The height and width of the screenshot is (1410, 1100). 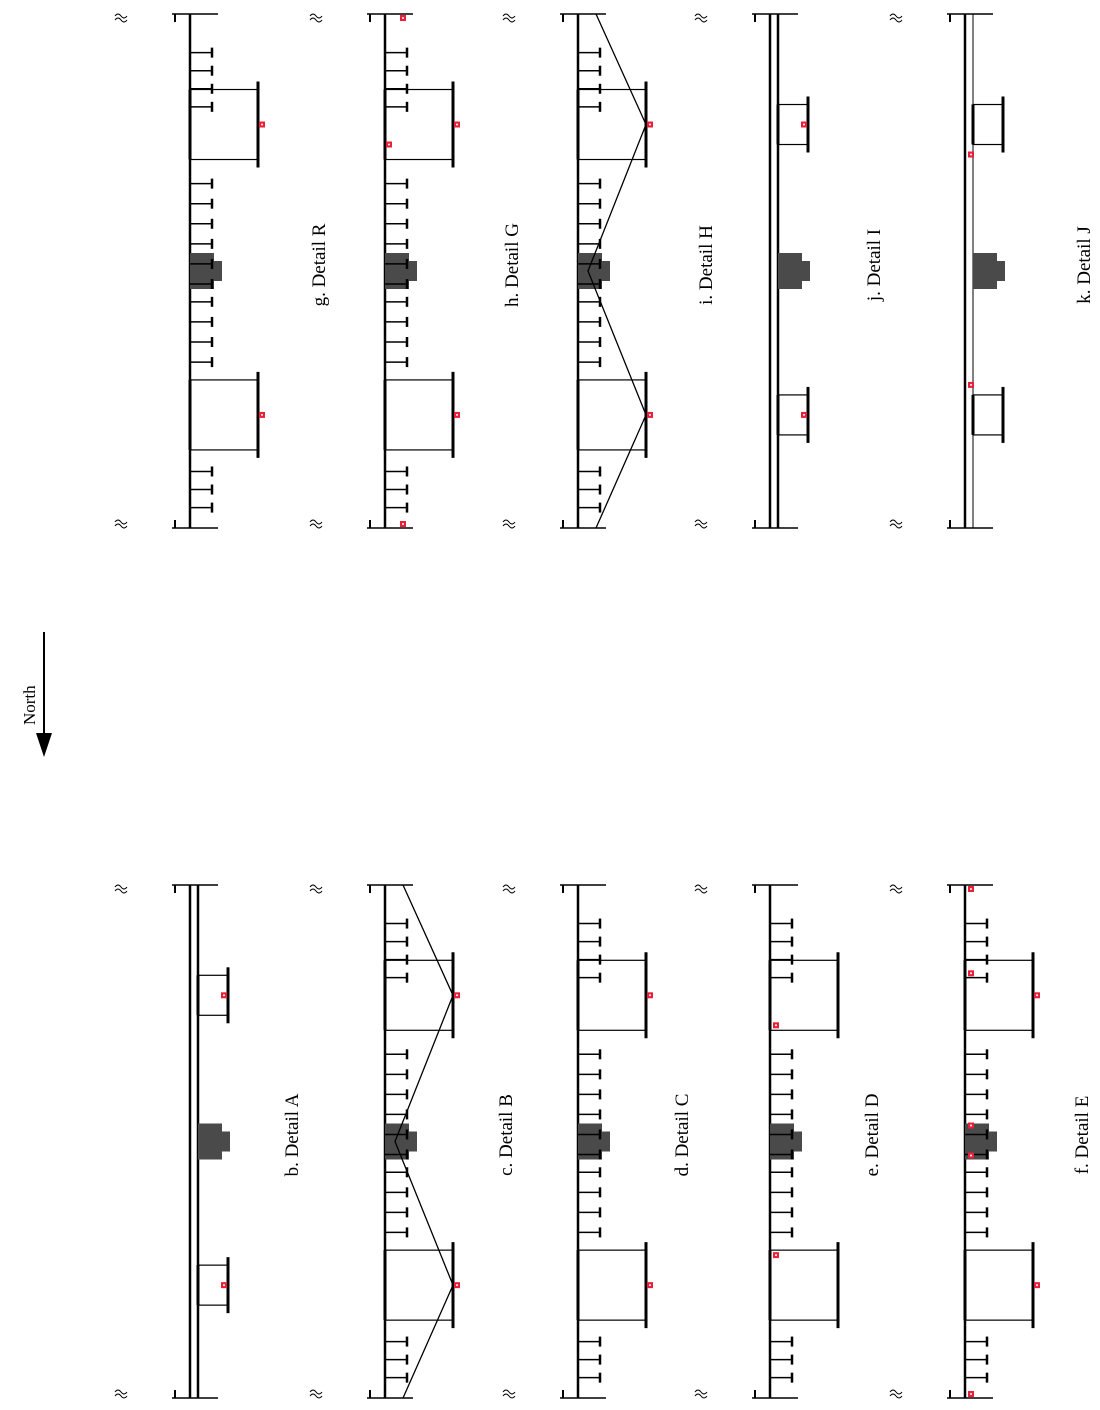 What do you see at coordinates (1082, 1135) in the screenshot?
I see `detail-caption: f. Detail E` at bounding box center [1082, 1135].